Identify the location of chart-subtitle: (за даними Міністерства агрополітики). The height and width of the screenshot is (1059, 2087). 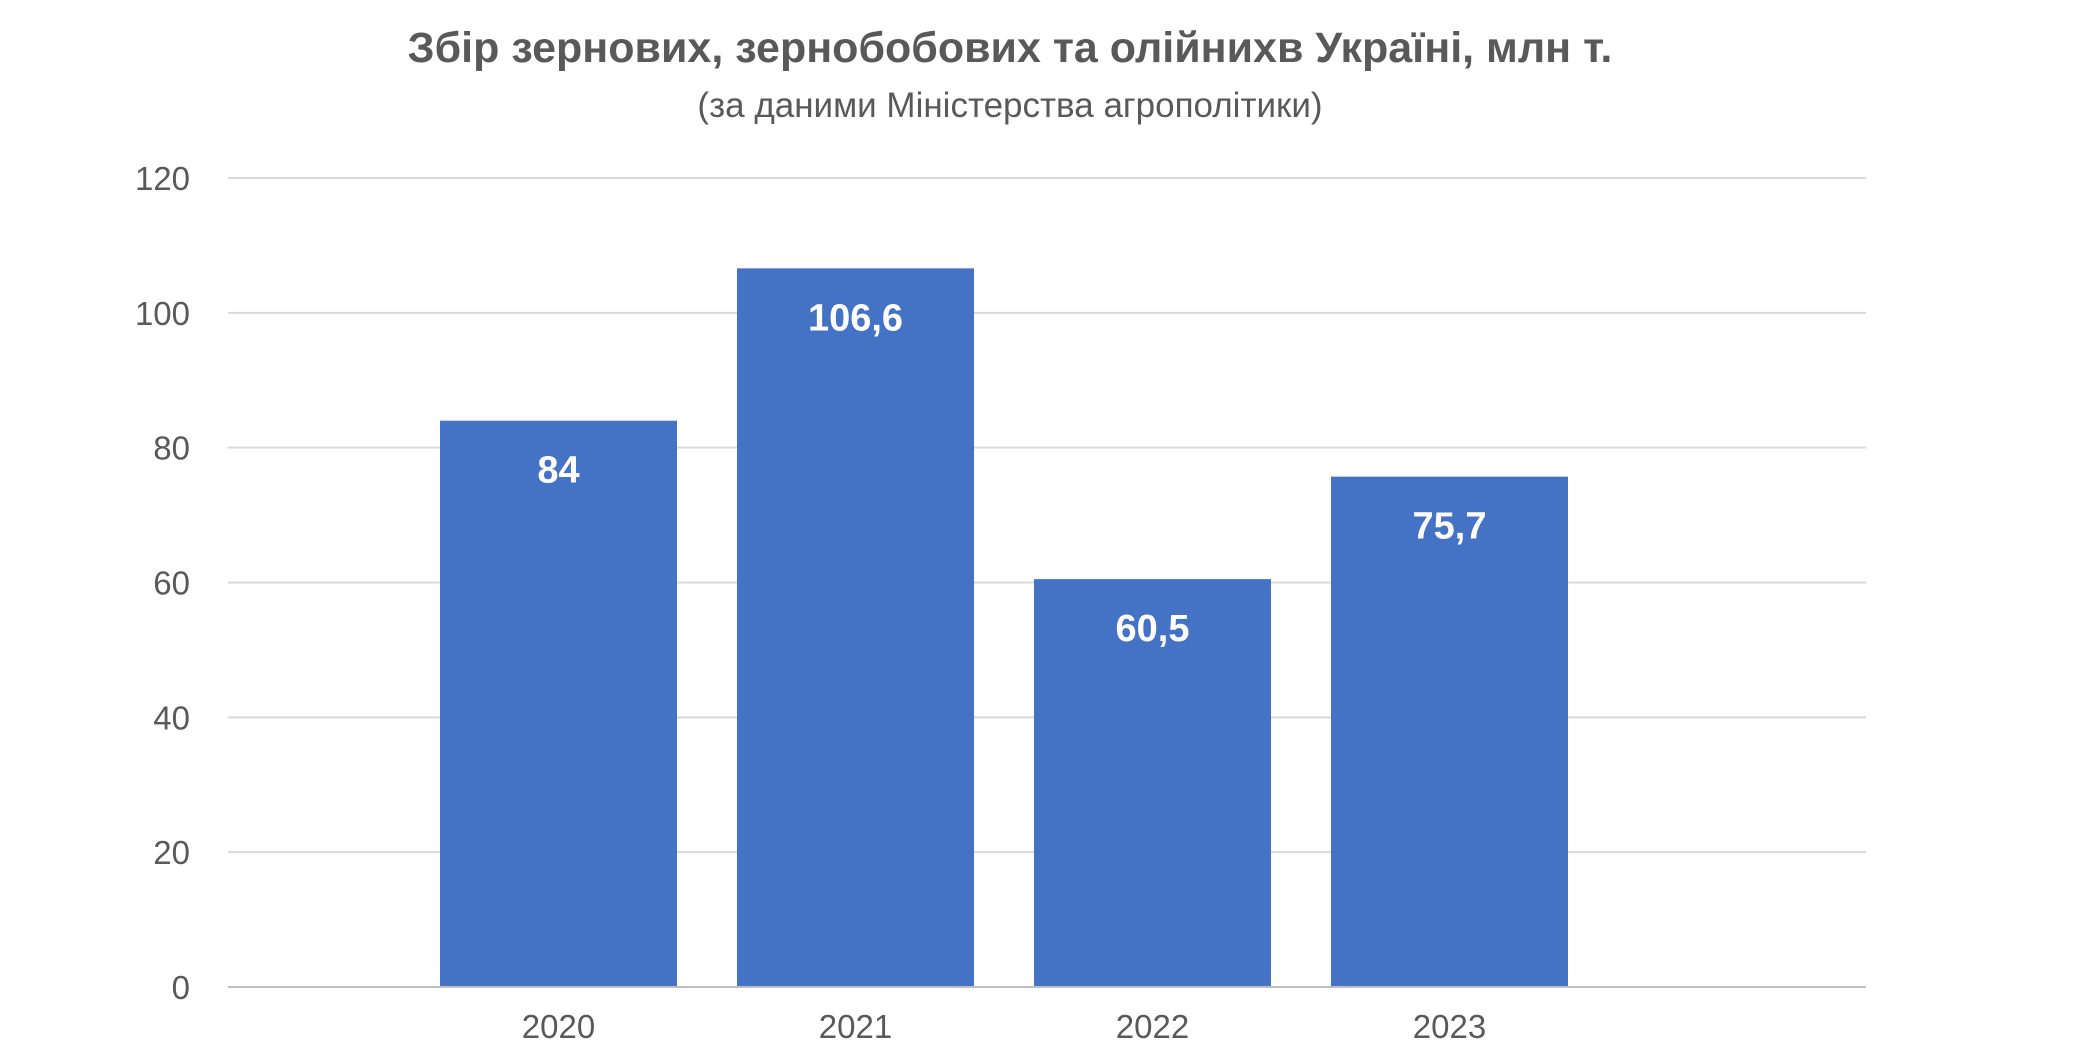
(1009, 105).